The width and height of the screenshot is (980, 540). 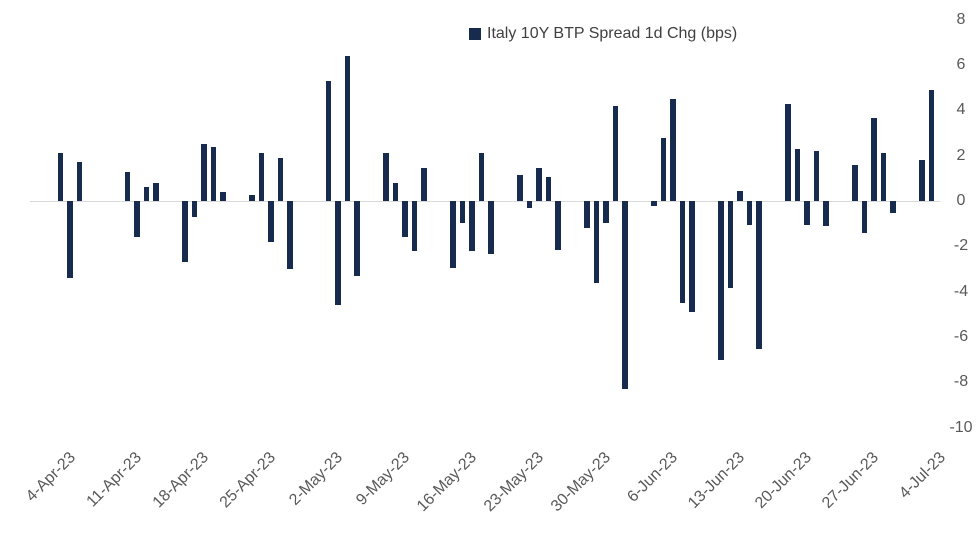 I want to click on legend-swatch-icon, so click(x=475, y=34).